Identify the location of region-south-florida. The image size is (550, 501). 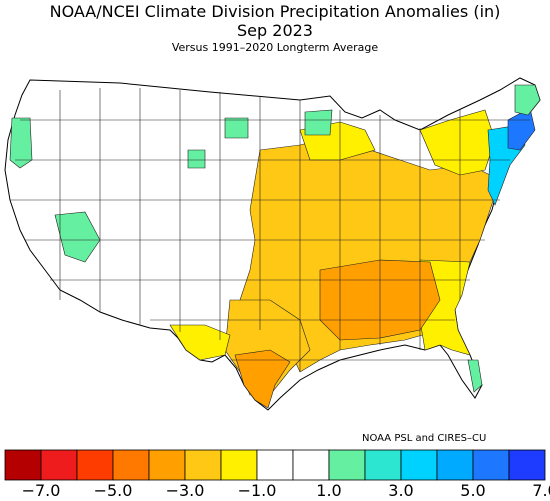
(475, 376).